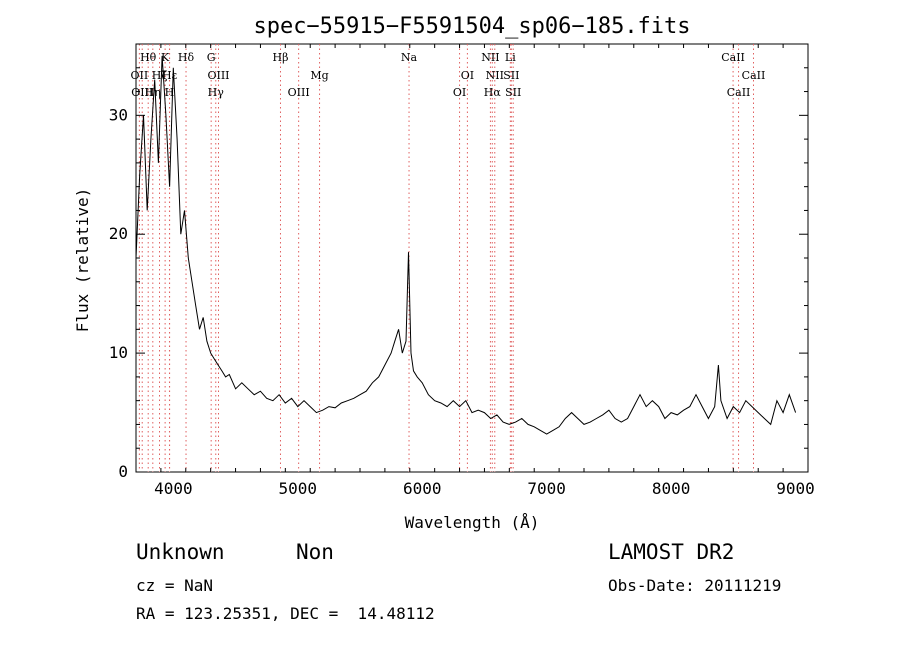  Describe the element at coordinates (671, 552) in the screenshot. I see `survey-name: LAMOST DR2` at that location.